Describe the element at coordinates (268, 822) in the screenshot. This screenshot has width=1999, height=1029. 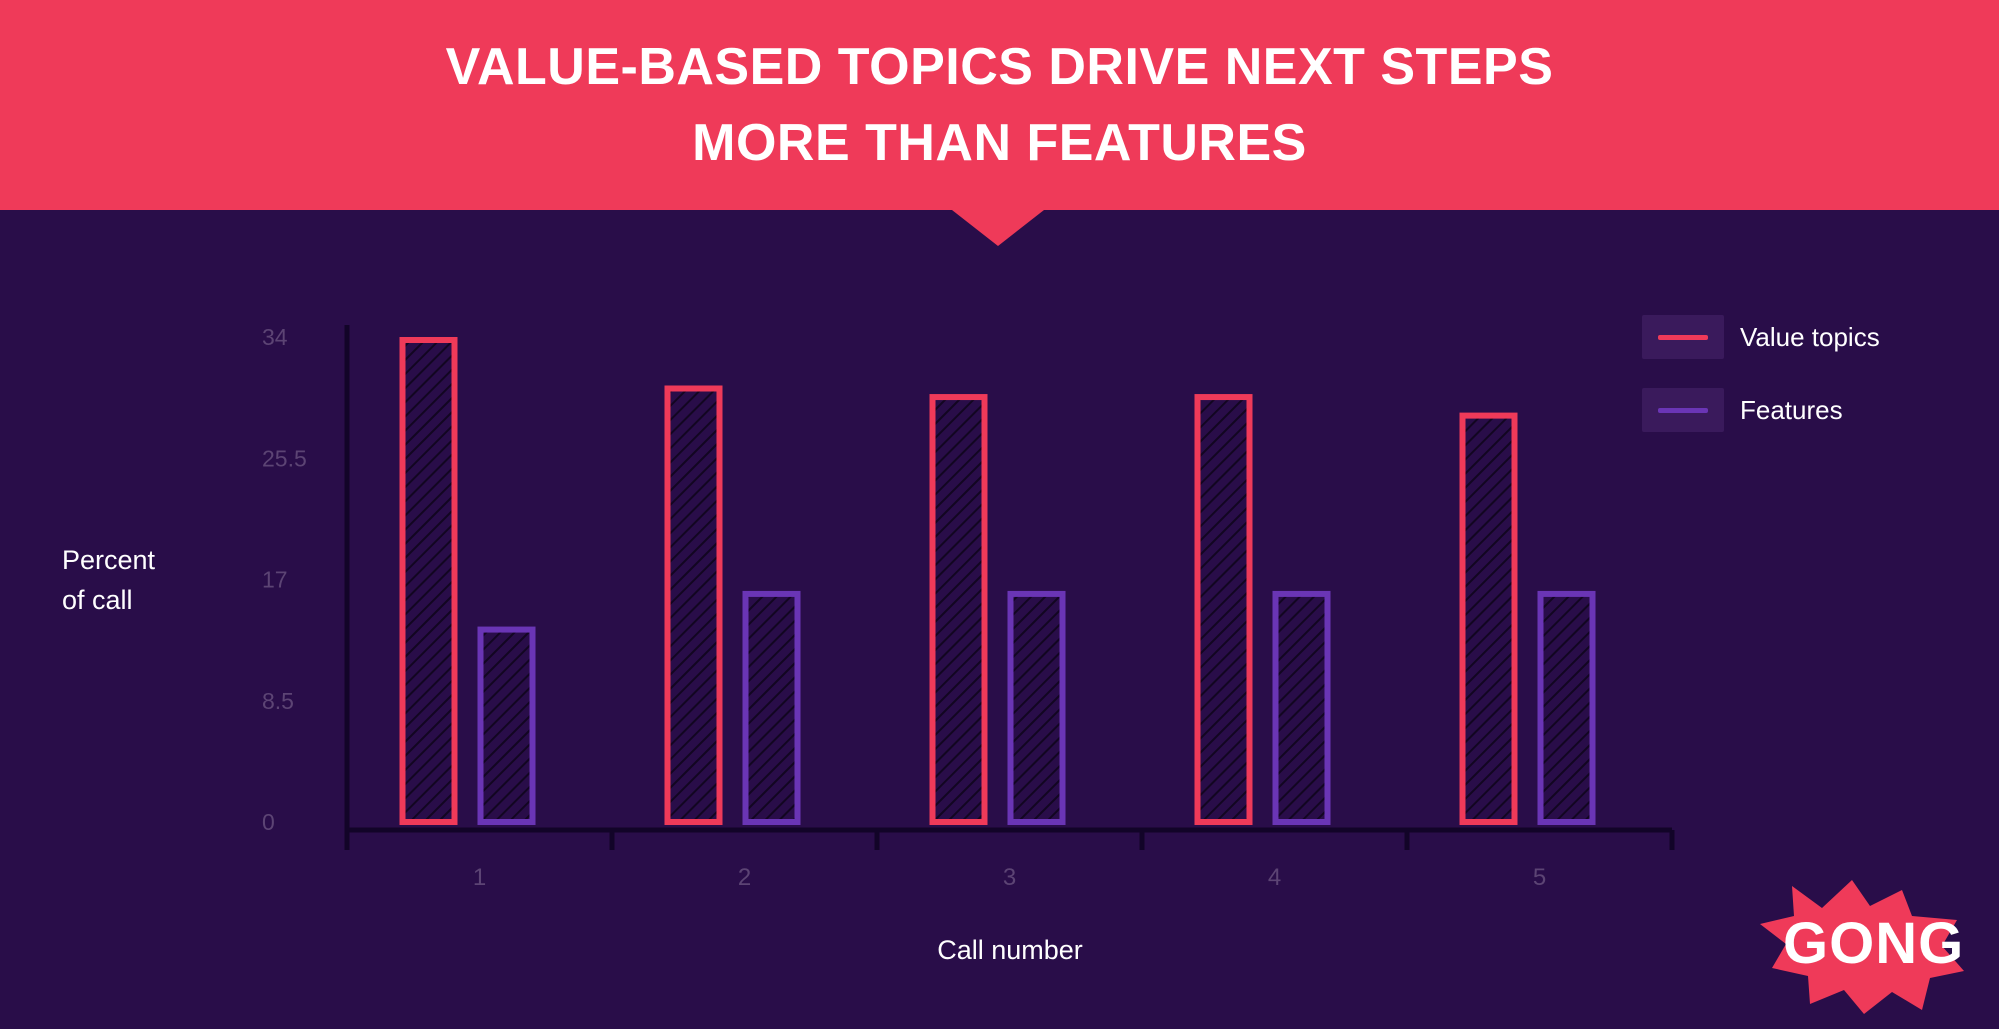
I see `y-tick-label: 0` at that location.